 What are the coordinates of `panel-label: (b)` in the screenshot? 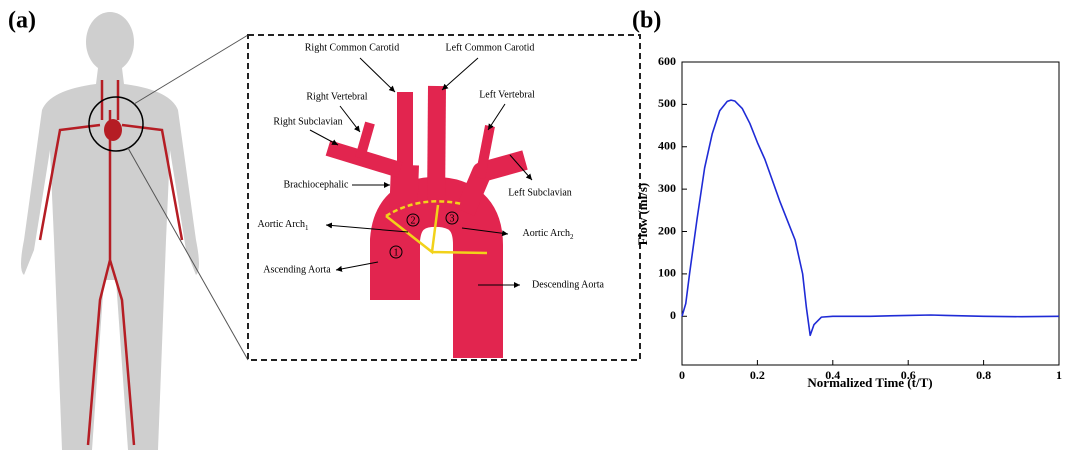 It's located at (646, 21).